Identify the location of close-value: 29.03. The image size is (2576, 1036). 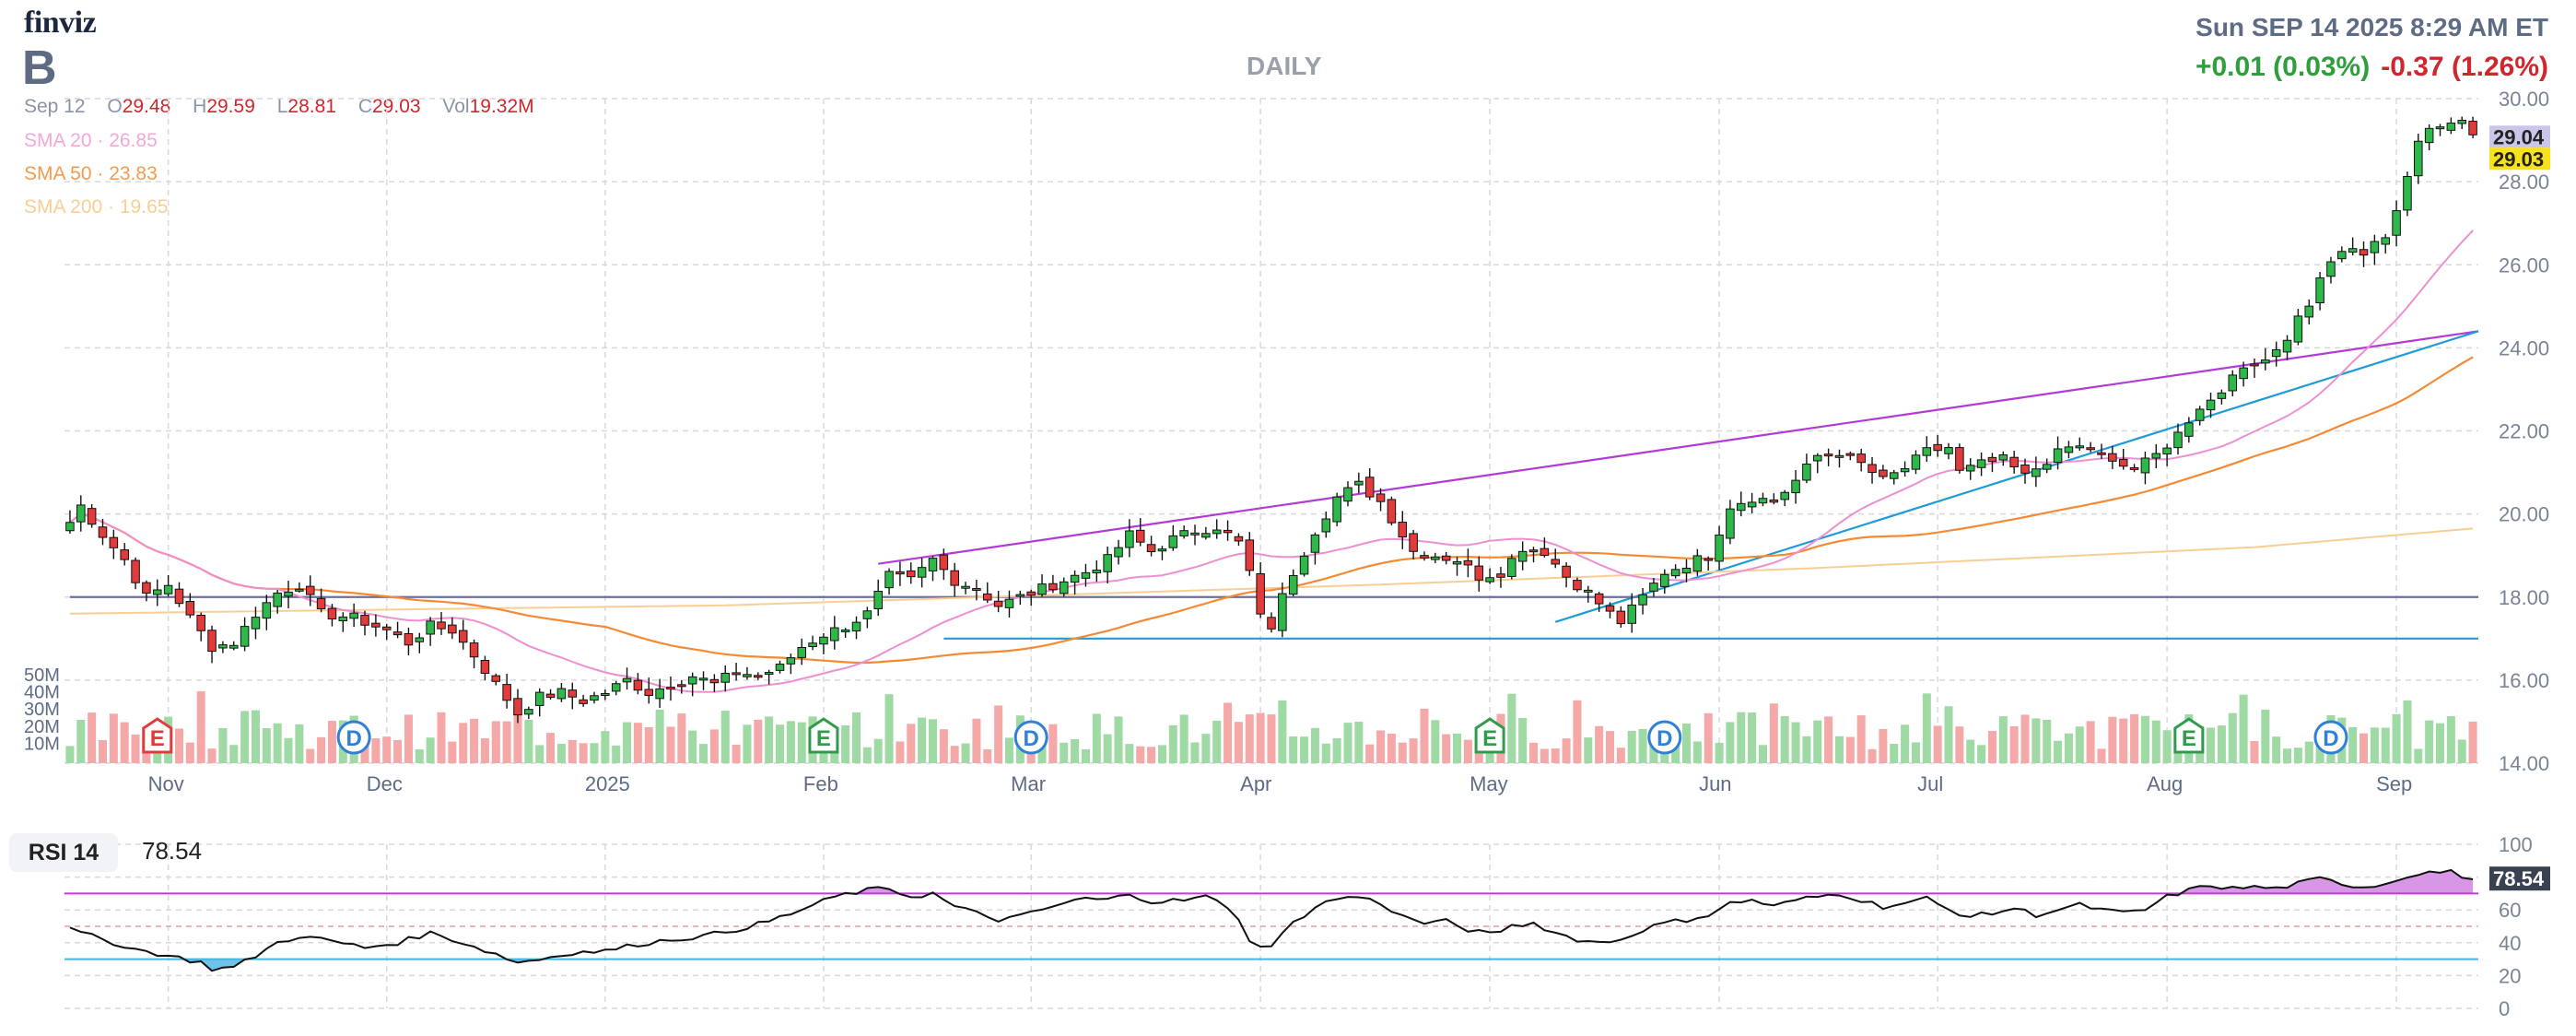
(396, 107).